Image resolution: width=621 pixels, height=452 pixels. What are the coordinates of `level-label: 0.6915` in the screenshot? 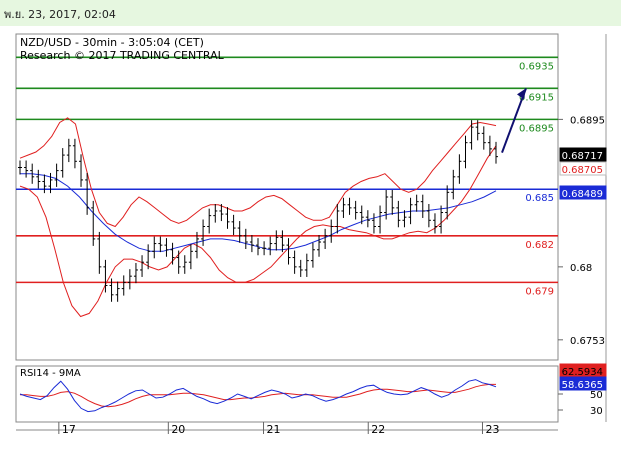 It's located at (536, 97).